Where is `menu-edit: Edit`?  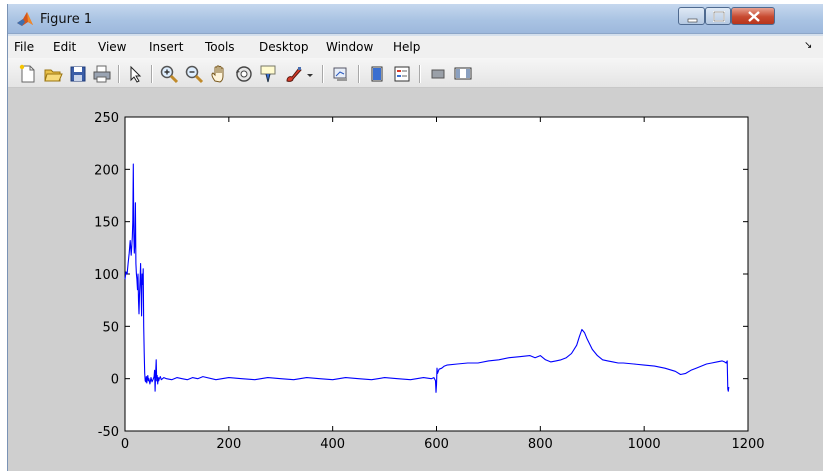
menu-edit: Edit is located at coordinates (65, 47).